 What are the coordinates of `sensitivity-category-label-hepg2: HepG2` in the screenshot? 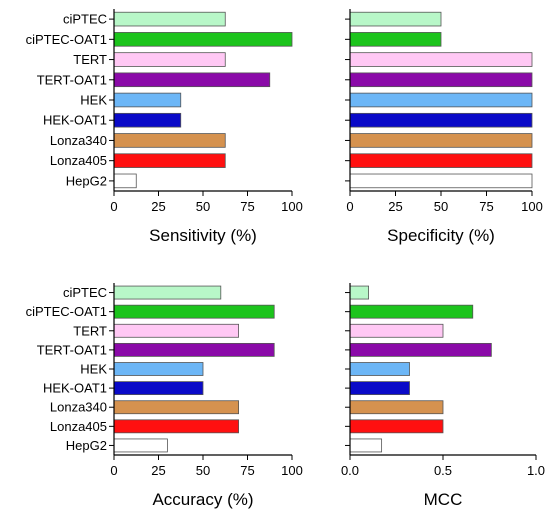 It's located at (86, 180).